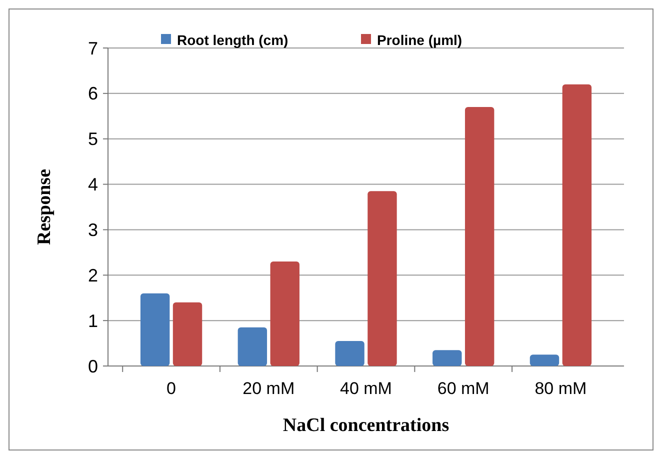 The width and height of the screenshot is (662, 459). What do you see at coordinates (93, 94) in the screenshot?
I see `y-tick-label: 6` at bounding box center [93, 94].